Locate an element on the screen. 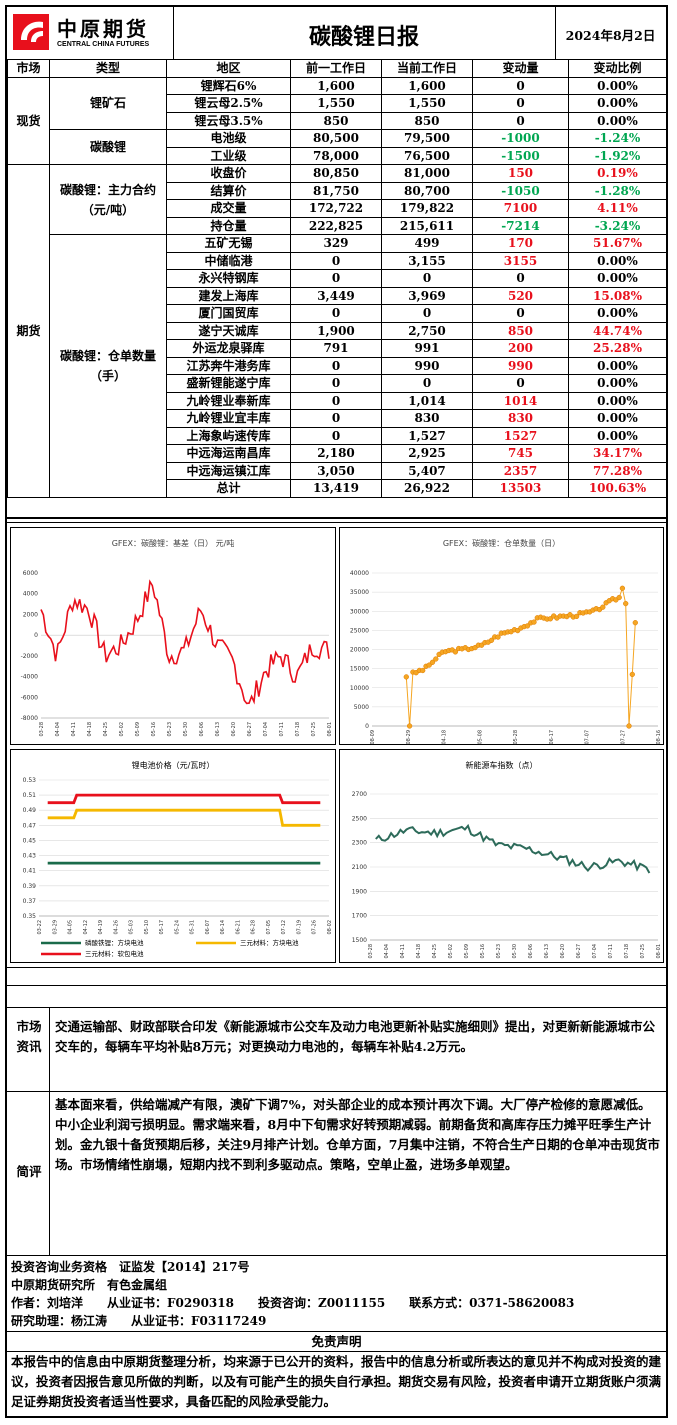 The image size is (677, 1425). prev-value-cell: 80,500 is located at coordinates (336, 138).